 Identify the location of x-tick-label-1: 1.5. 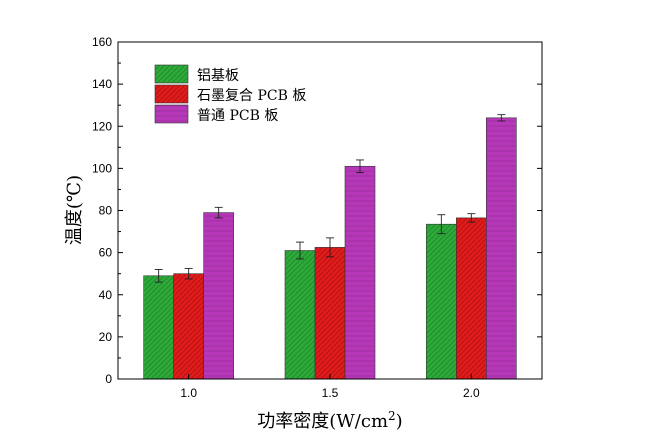
(330, 393).